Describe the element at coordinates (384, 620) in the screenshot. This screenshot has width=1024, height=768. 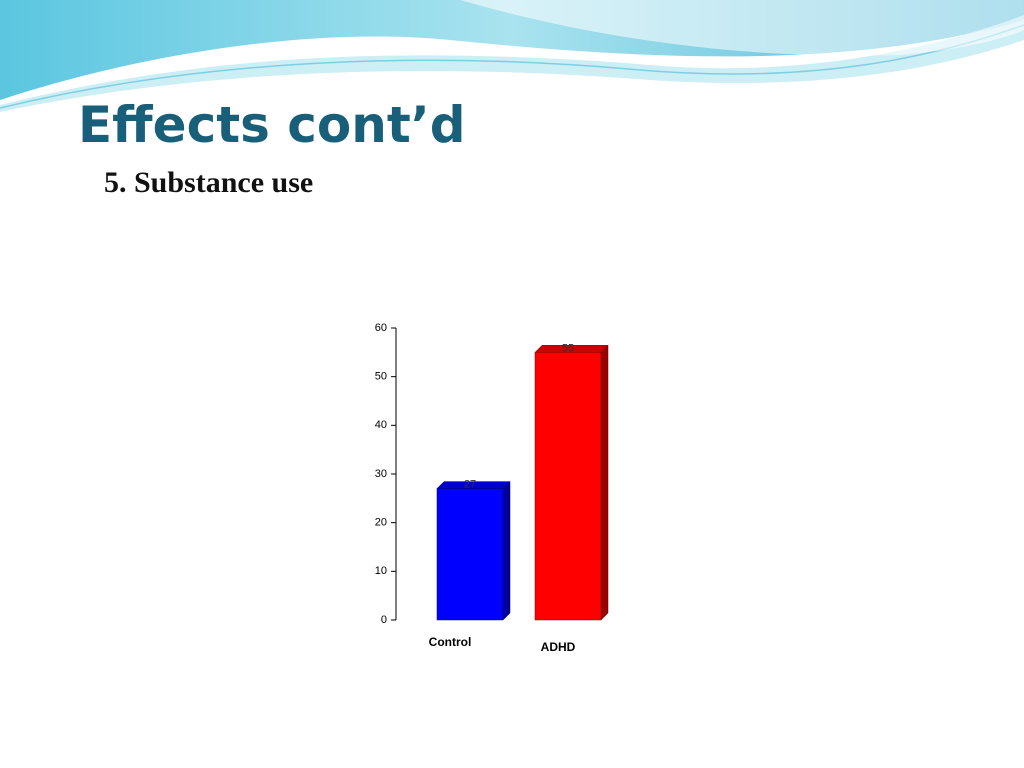
I see `y-tick-label: 0` at that location.